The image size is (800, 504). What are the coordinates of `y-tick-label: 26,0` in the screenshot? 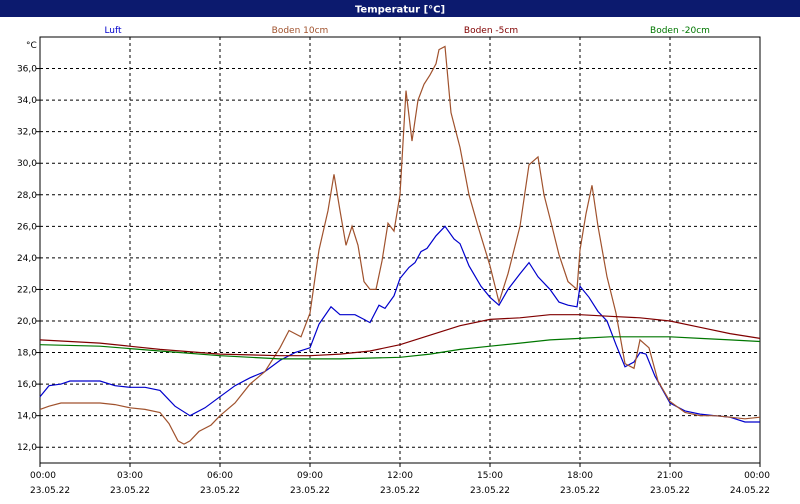 It's located at (27, 227).